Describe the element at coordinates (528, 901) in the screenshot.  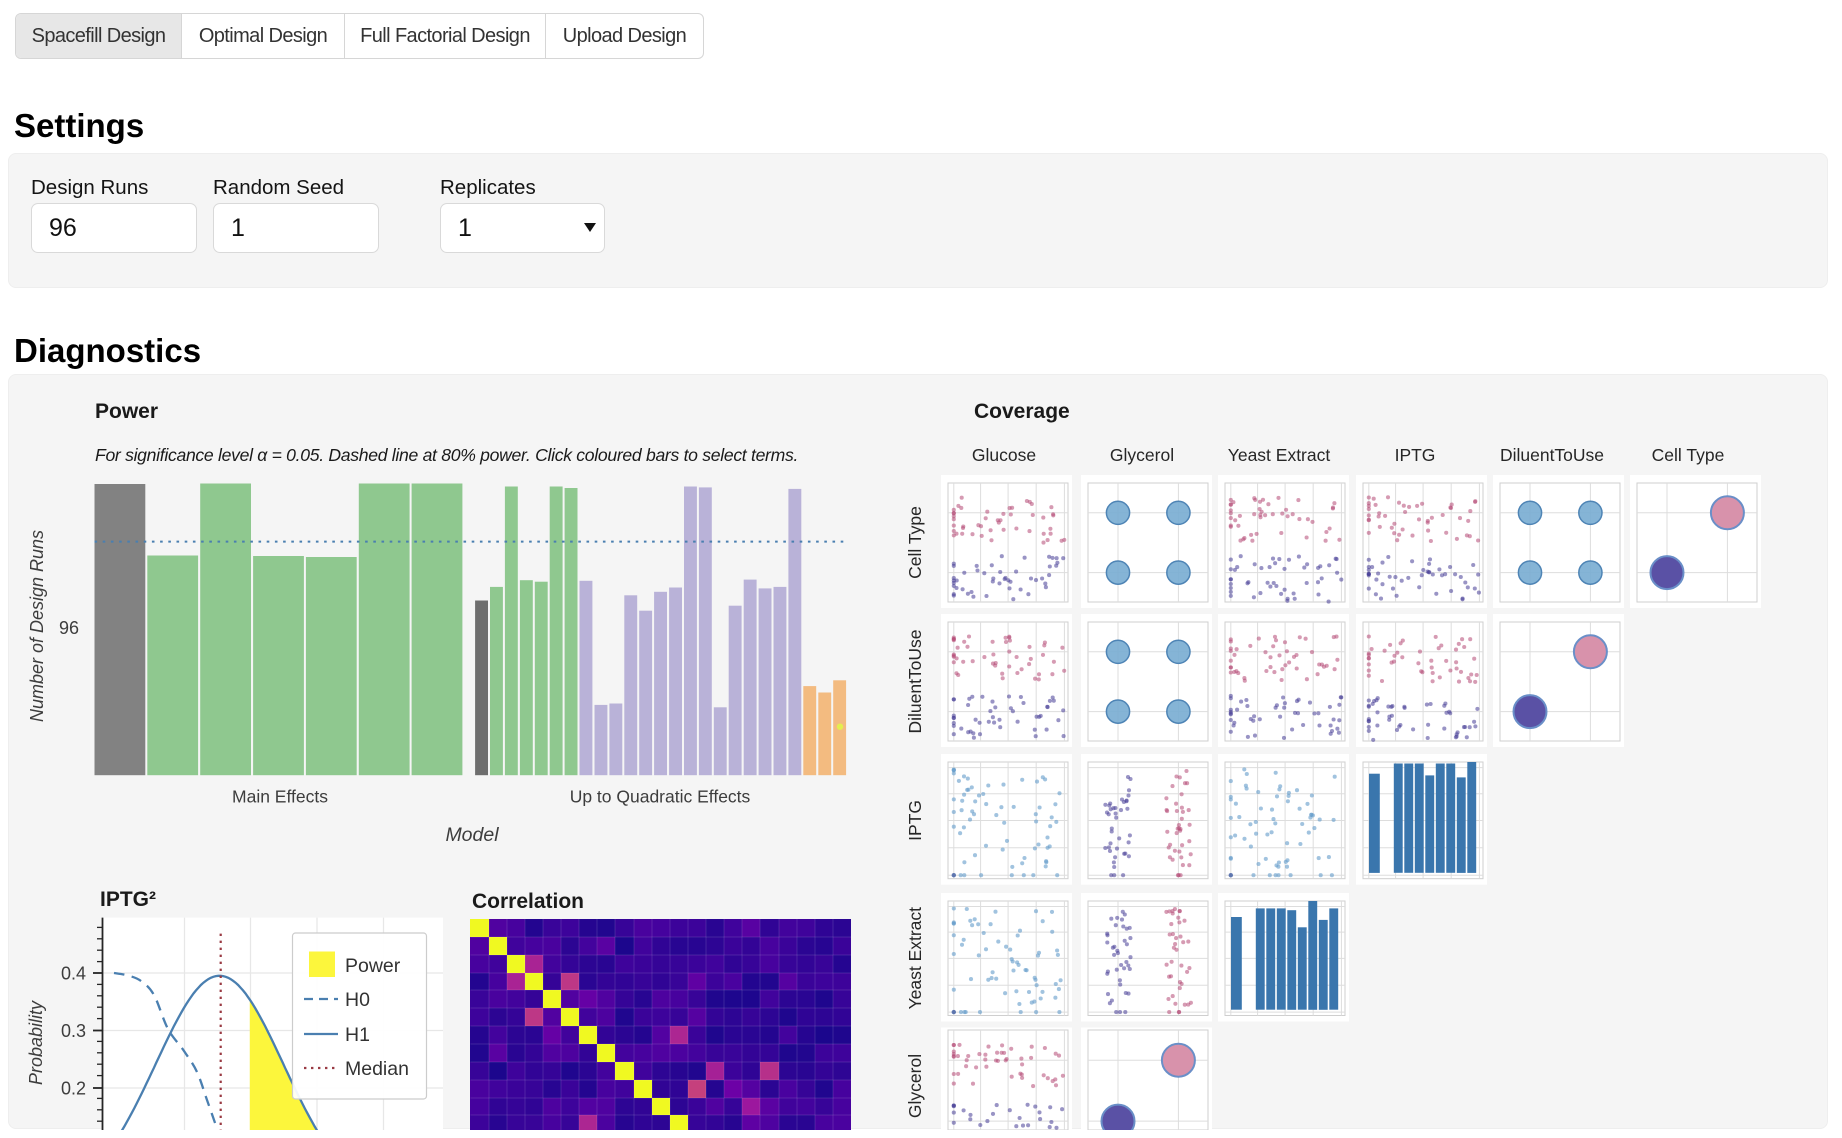
I see `svg-text: Correlation` at that location.